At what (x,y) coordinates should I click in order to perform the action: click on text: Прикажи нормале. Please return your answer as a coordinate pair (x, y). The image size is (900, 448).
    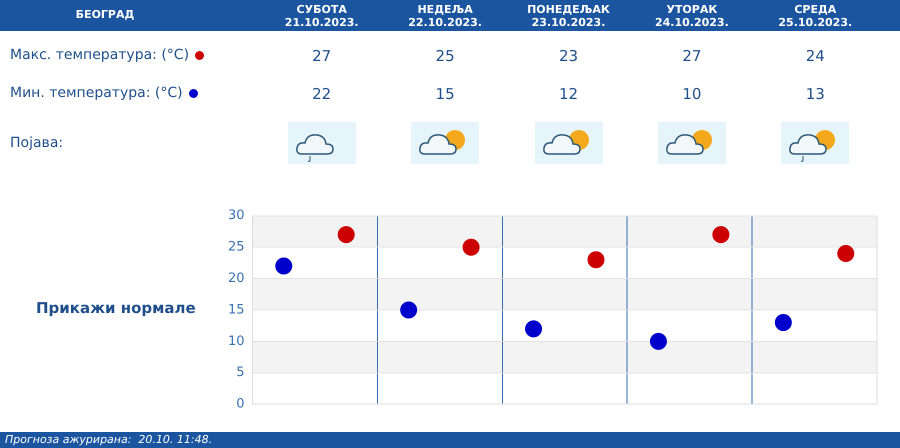
    Looking at the image, I should click on (116, 308).